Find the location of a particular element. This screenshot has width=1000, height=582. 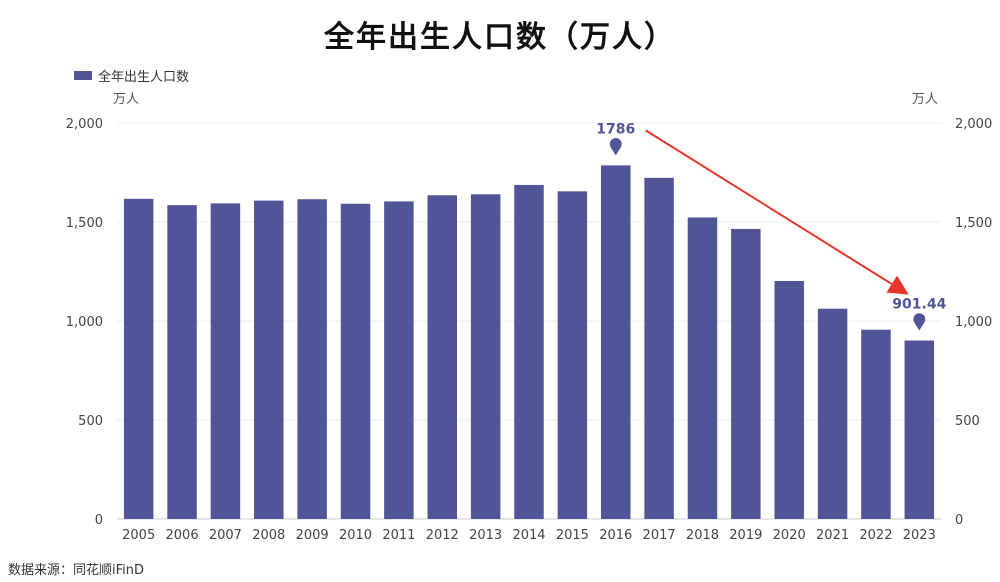

legend-label: 全年出生人口数 is located at coordinates (144, 77).